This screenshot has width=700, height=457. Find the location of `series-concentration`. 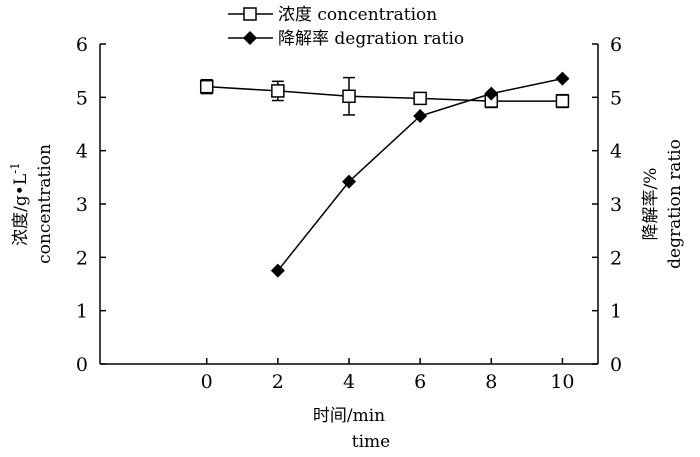

series-concentration is located at coordinates (384, 96).